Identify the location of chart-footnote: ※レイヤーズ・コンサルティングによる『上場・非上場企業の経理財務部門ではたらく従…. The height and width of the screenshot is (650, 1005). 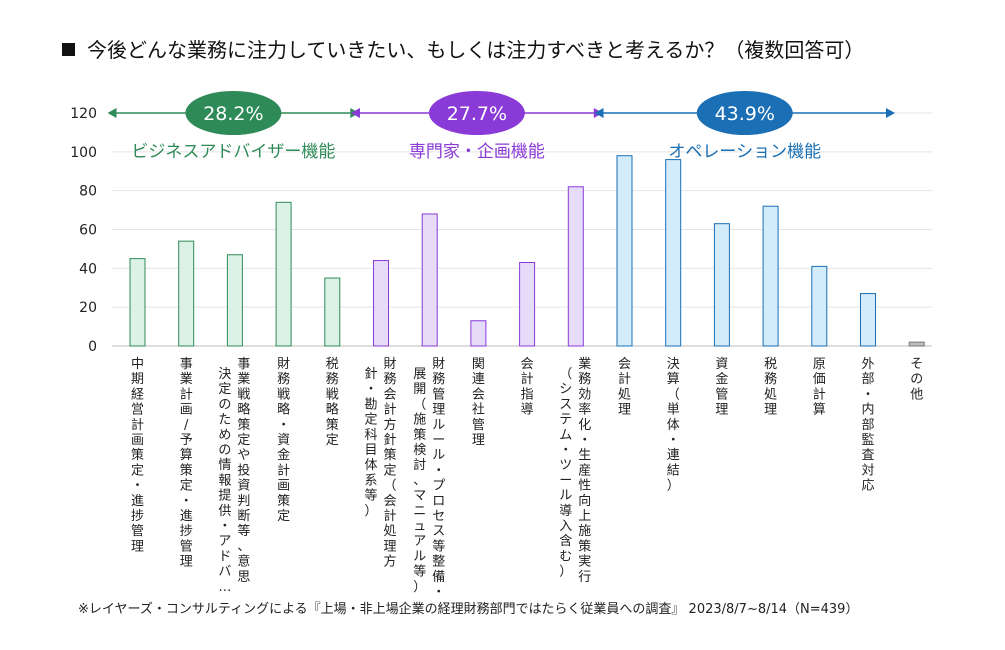
(468, 609).